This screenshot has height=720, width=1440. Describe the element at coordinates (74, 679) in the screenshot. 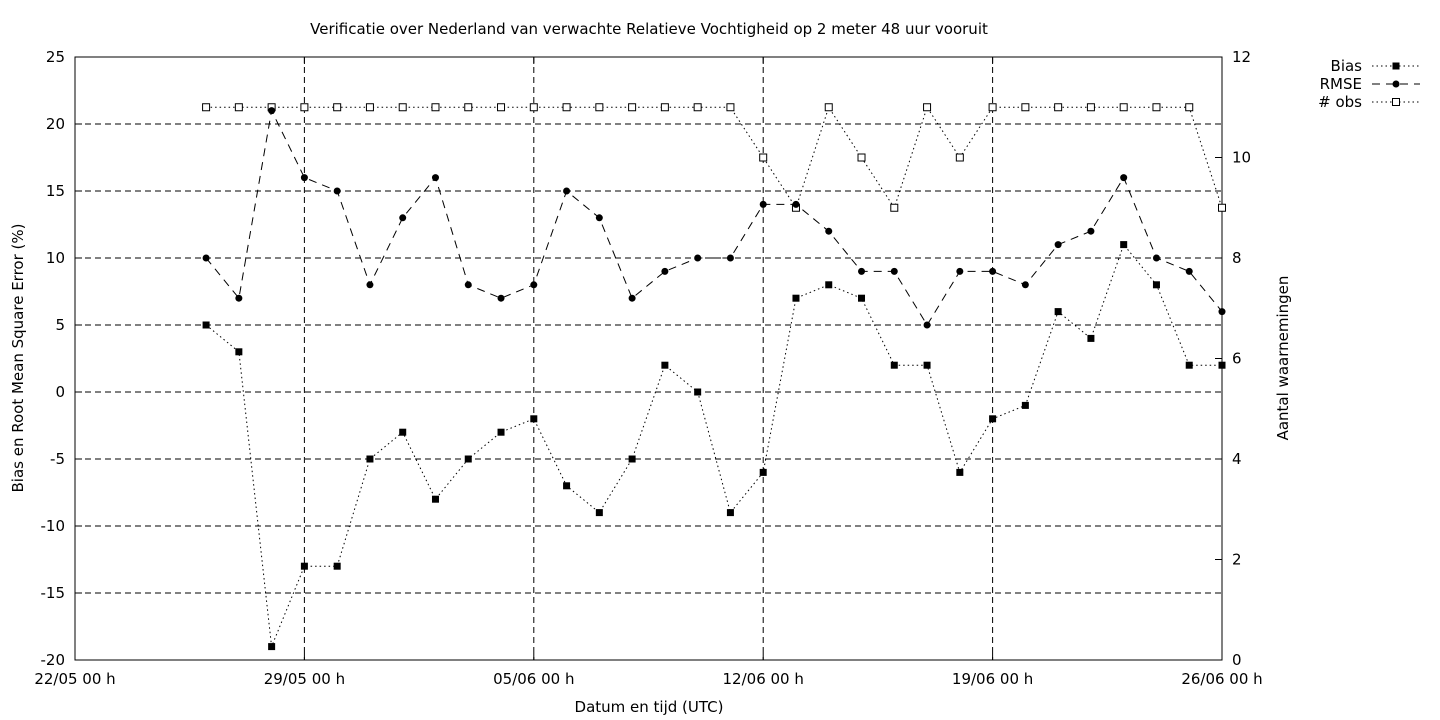

I see `x-tick-label: 22/05 00 h` at that location.